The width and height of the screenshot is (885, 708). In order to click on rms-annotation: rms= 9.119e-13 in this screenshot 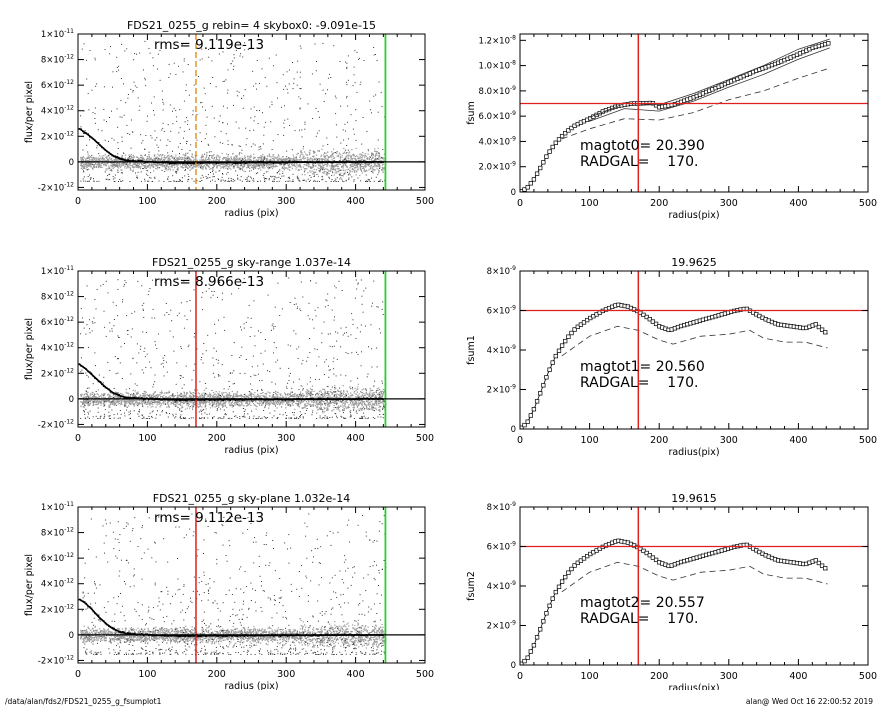, I will do `click(209, 45)`.